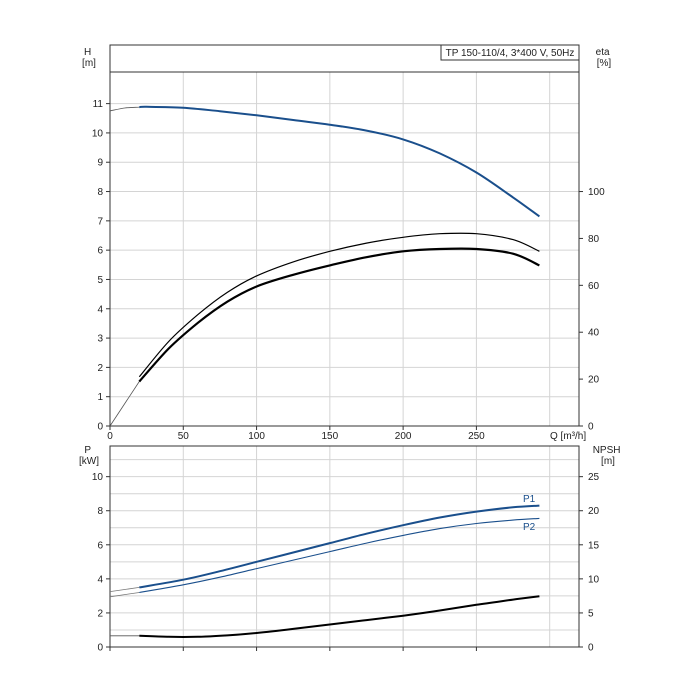  I want to click on chart-title: TP 150-110/4, 3*400 V, 50Hz, so click(510, 53).